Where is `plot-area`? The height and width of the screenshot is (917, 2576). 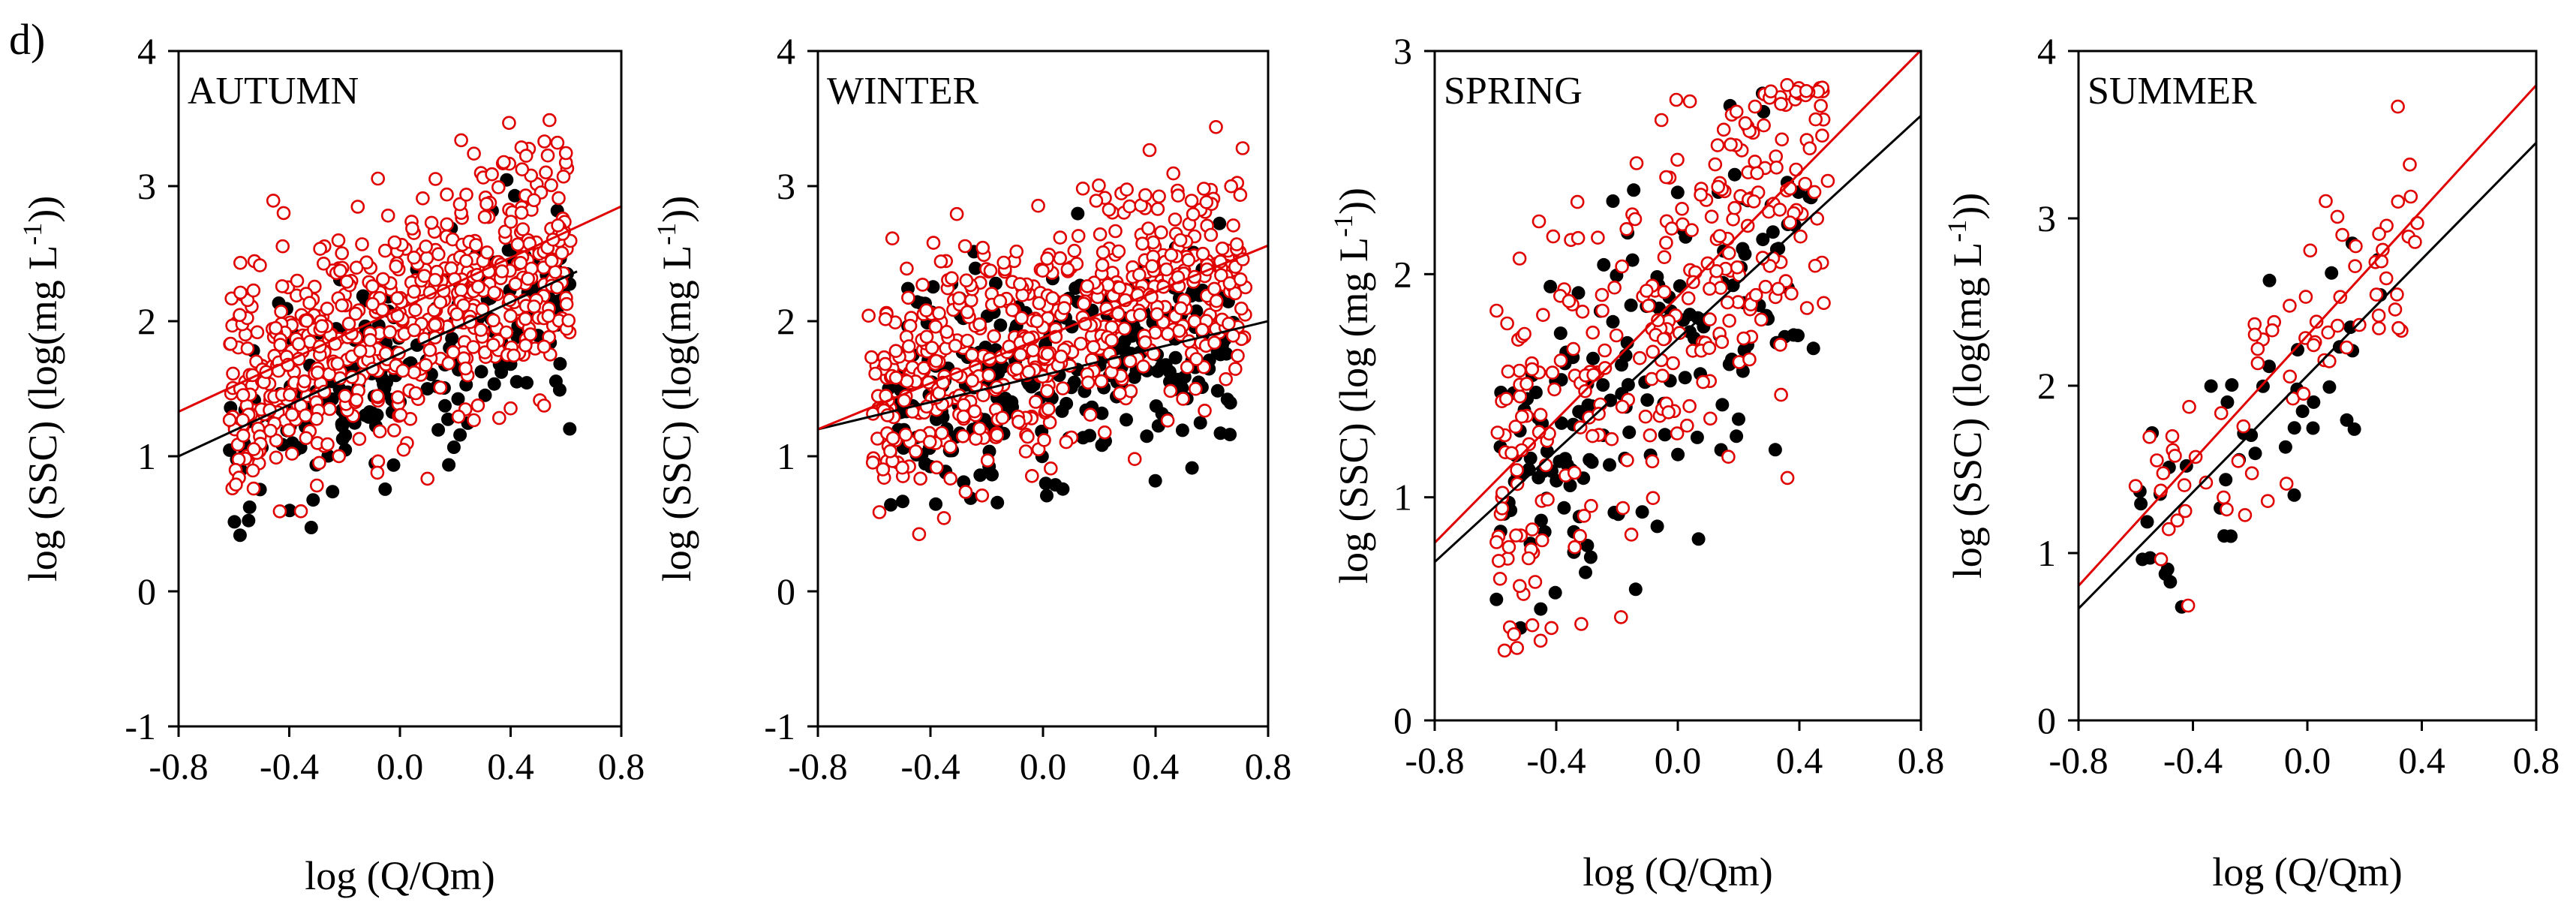
plot-area is located at coordinates (2307, 349).